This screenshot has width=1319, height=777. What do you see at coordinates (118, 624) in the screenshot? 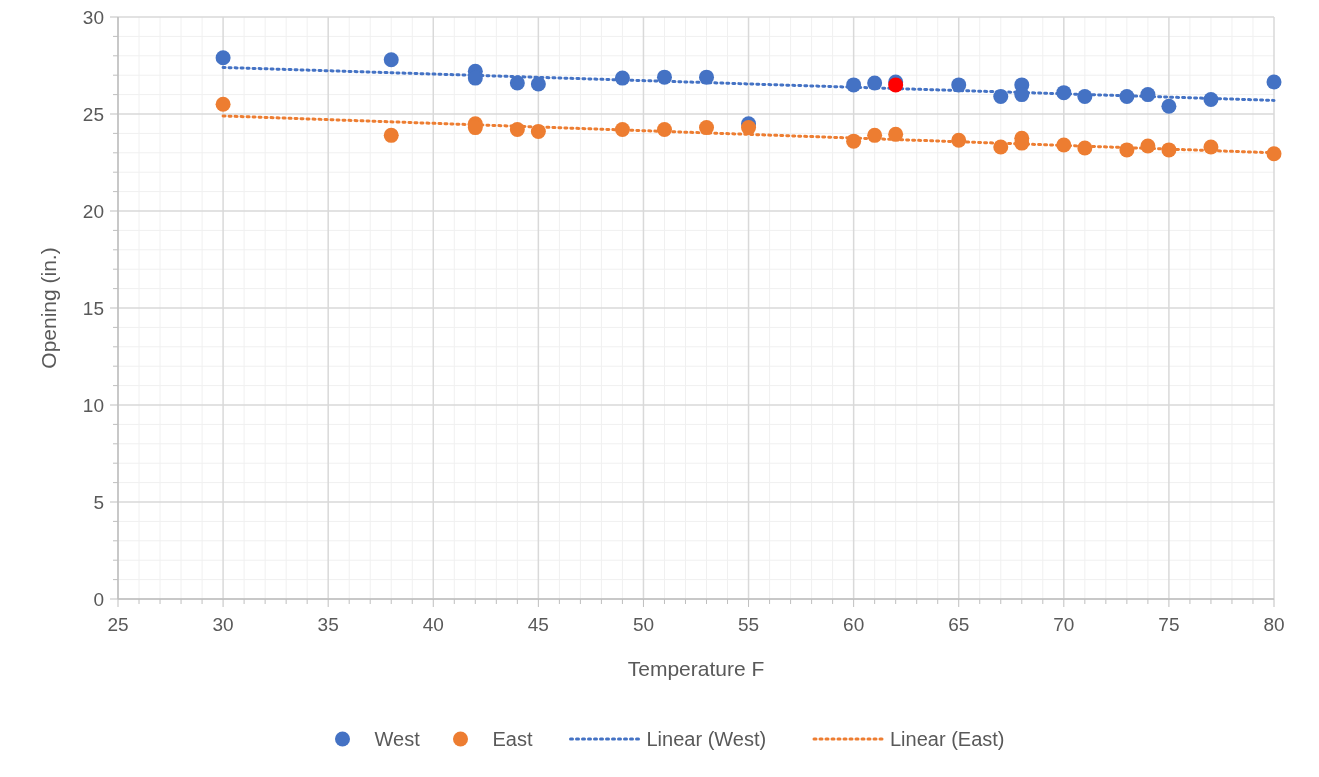
I see `x-tick-label: 25` at bounding box center [118, 624].